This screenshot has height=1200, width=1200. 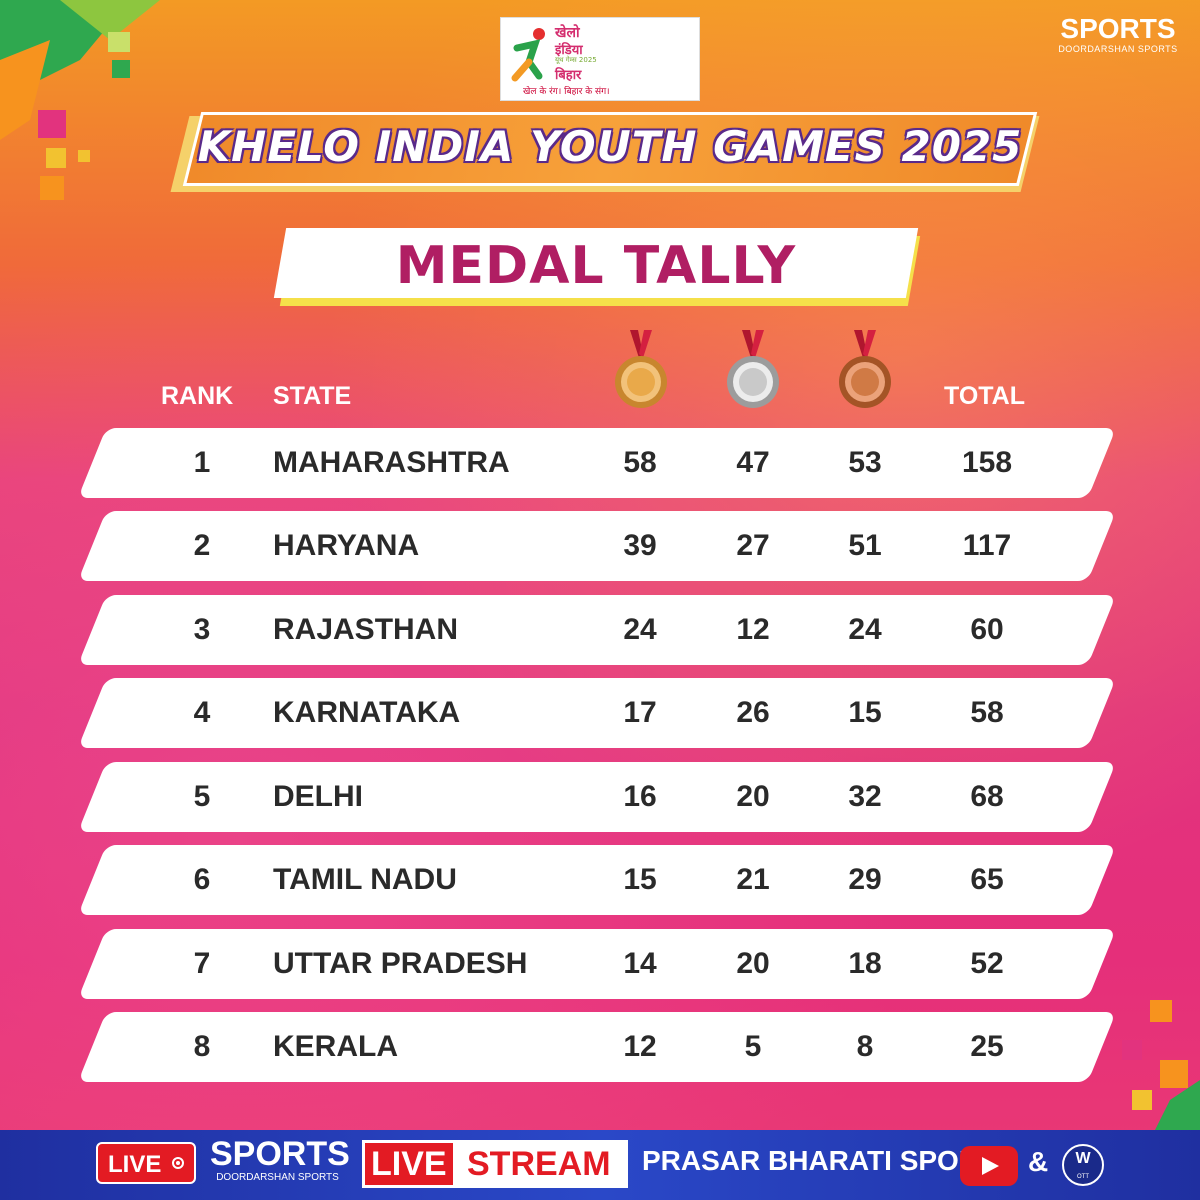 I want to click on rank-cell: 5, so click(x=202, y=796).